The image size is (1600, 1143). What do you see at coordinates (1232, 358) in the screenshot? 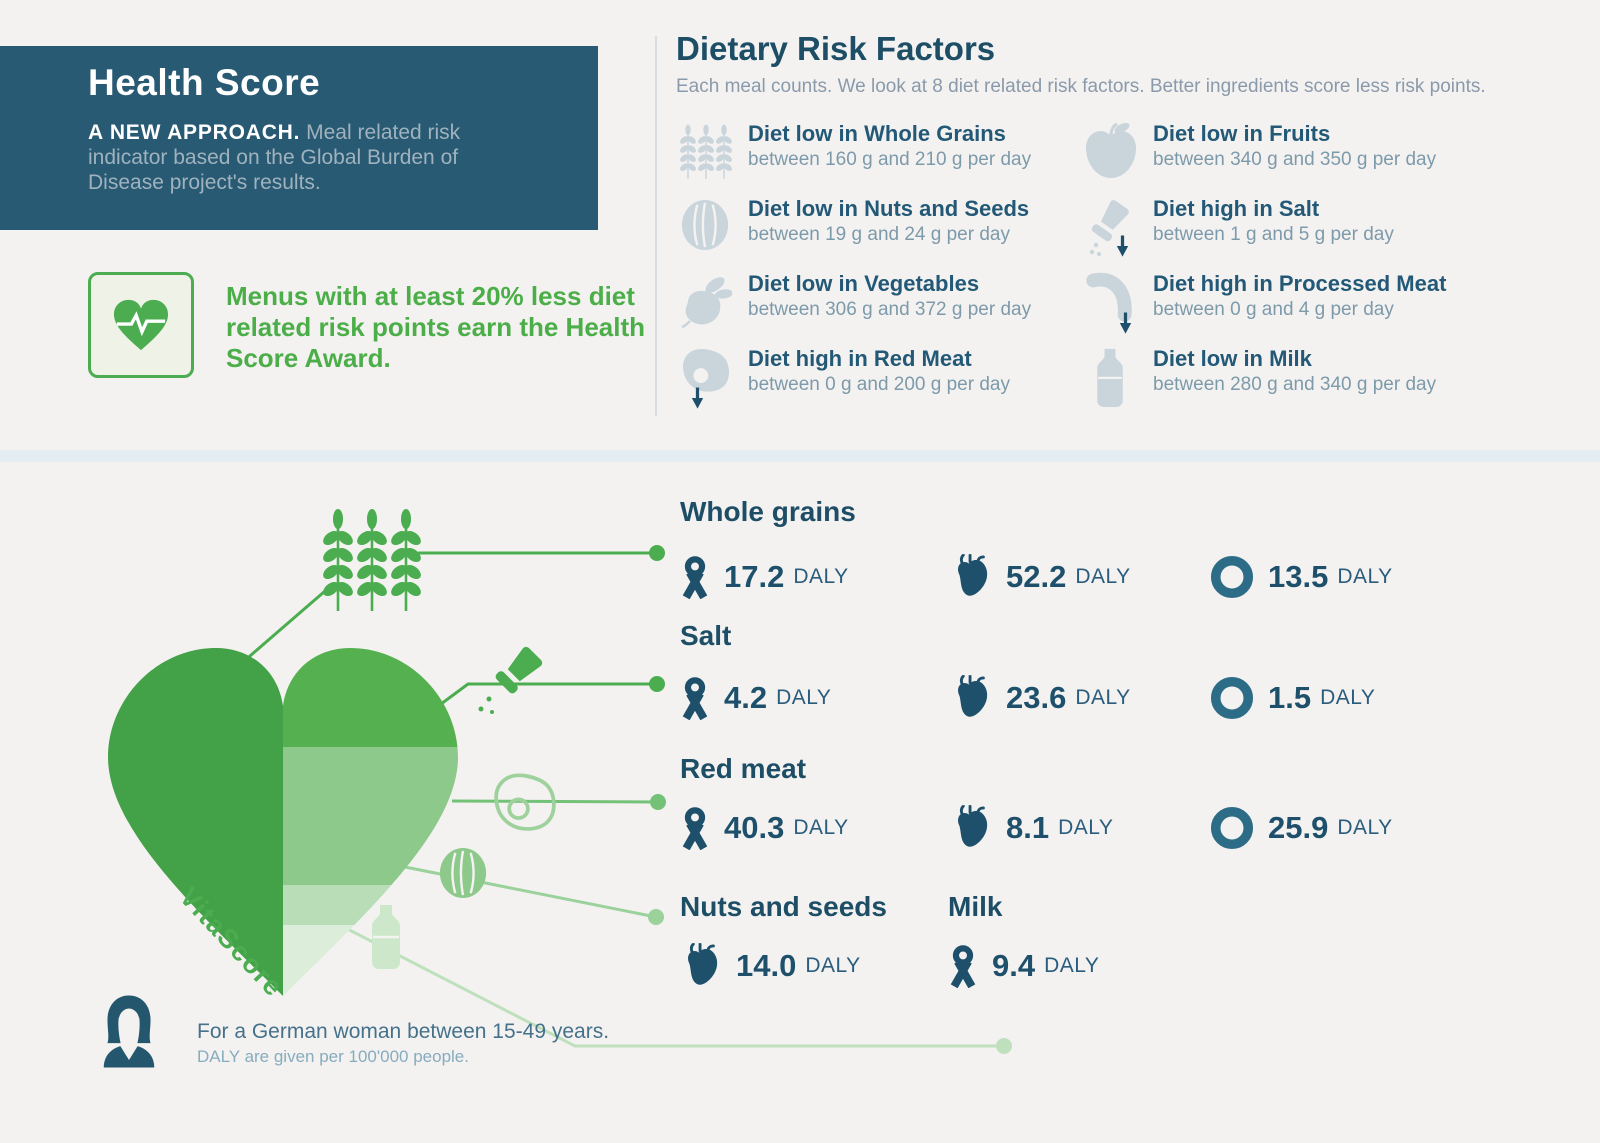
I see `risk-item-title: Diet low in Milk` at bounding box center [1232, 358].